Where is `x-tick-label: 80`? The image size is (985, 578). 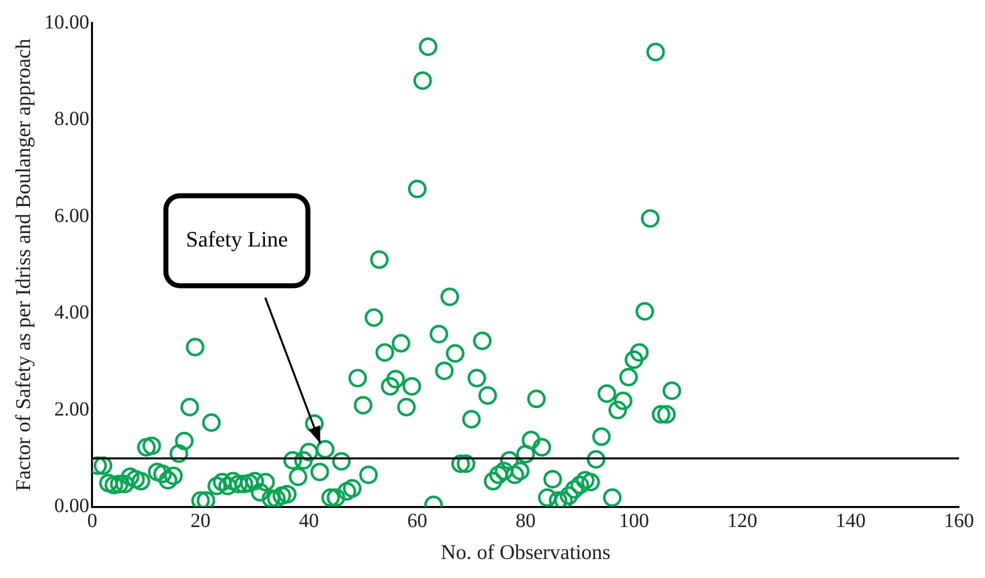 x-tick-label: 80 is located at coordinates (526, 521).